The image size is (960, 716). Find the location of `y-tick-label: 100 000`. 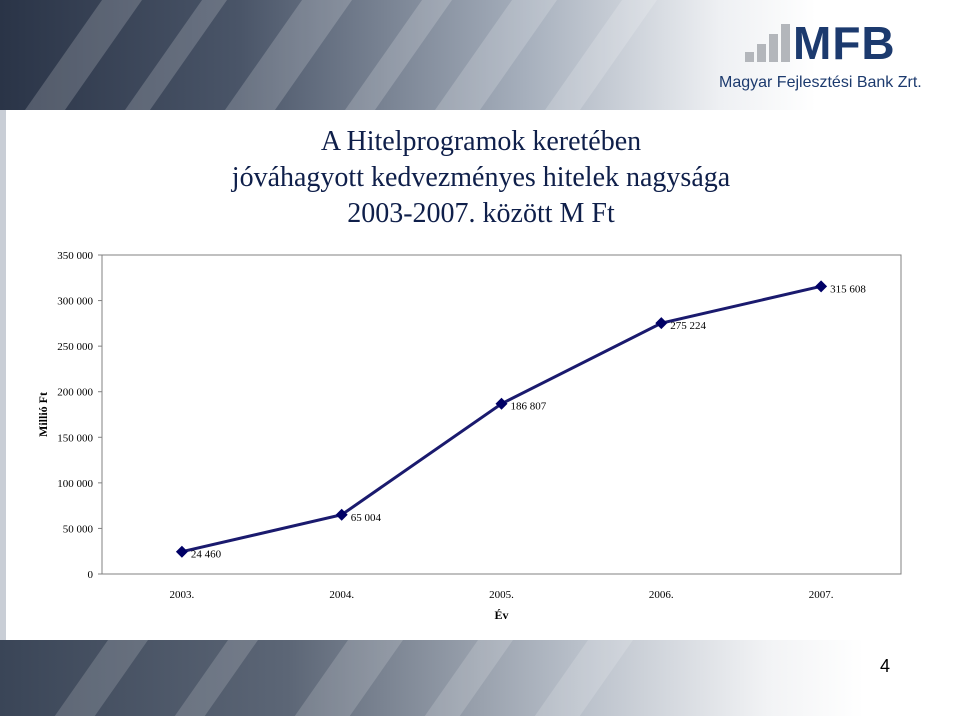

y-tick-label: 100 000 is located at coordinates (75, 484).